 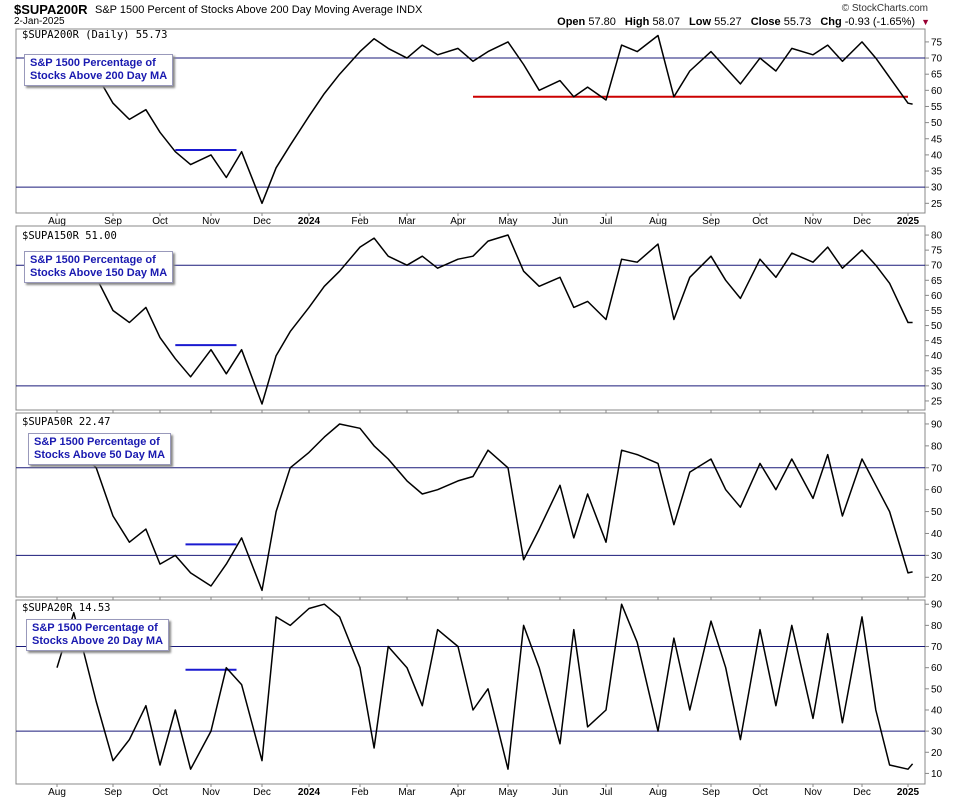 I want to click on quote-date: 2-Jan-2025, so click(x=39, y=21).